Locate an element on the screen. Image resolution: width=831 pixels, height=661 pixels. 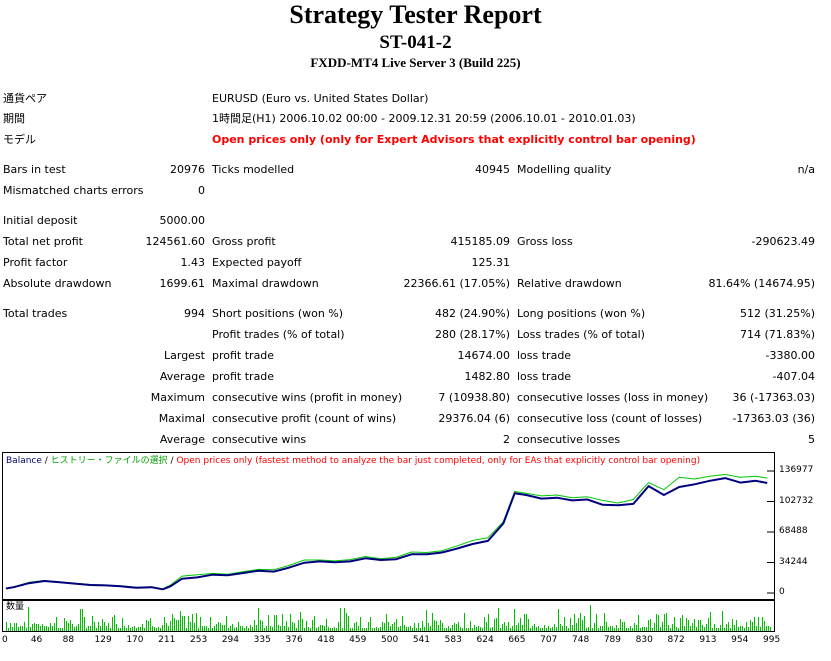
ticks-label: Ticks modelled is located at coordinates (253, 169).